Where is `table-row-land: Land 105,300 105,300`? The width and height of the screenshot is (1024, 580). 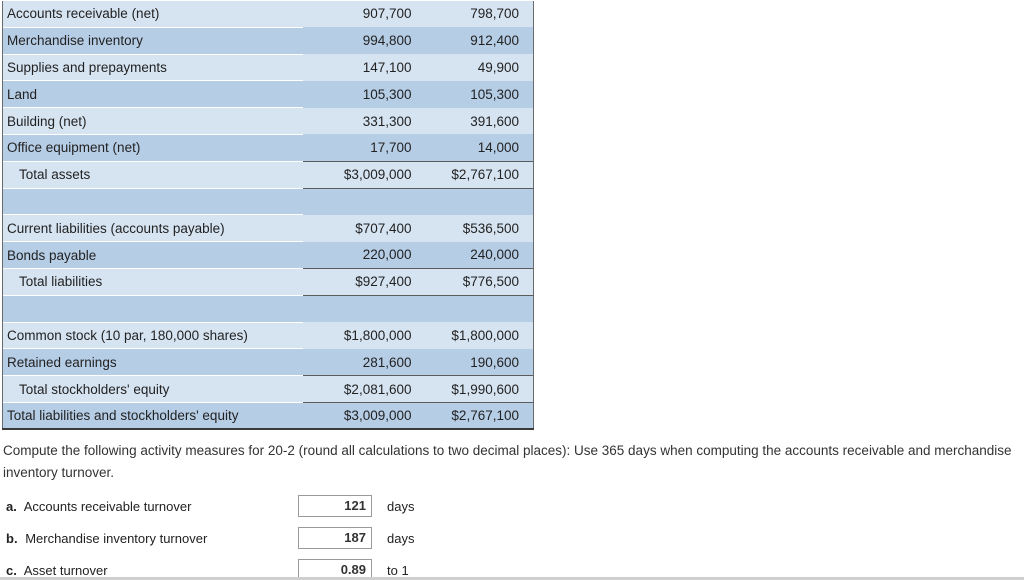
table-row-land: Land 105,300 105,300 is located at coordinates (268, 94).